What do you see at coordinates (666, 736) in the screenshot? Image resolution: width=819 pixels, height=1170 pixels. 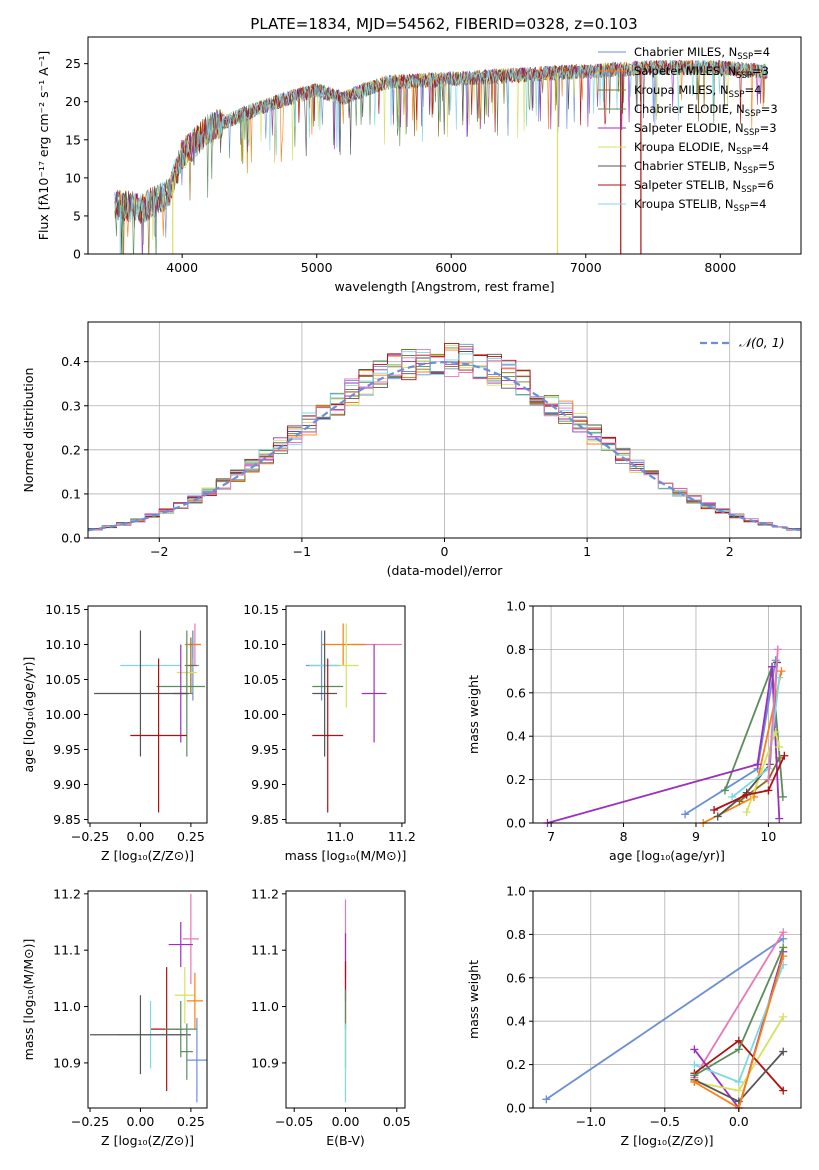 I see `series` at bounding box center [666, 736].